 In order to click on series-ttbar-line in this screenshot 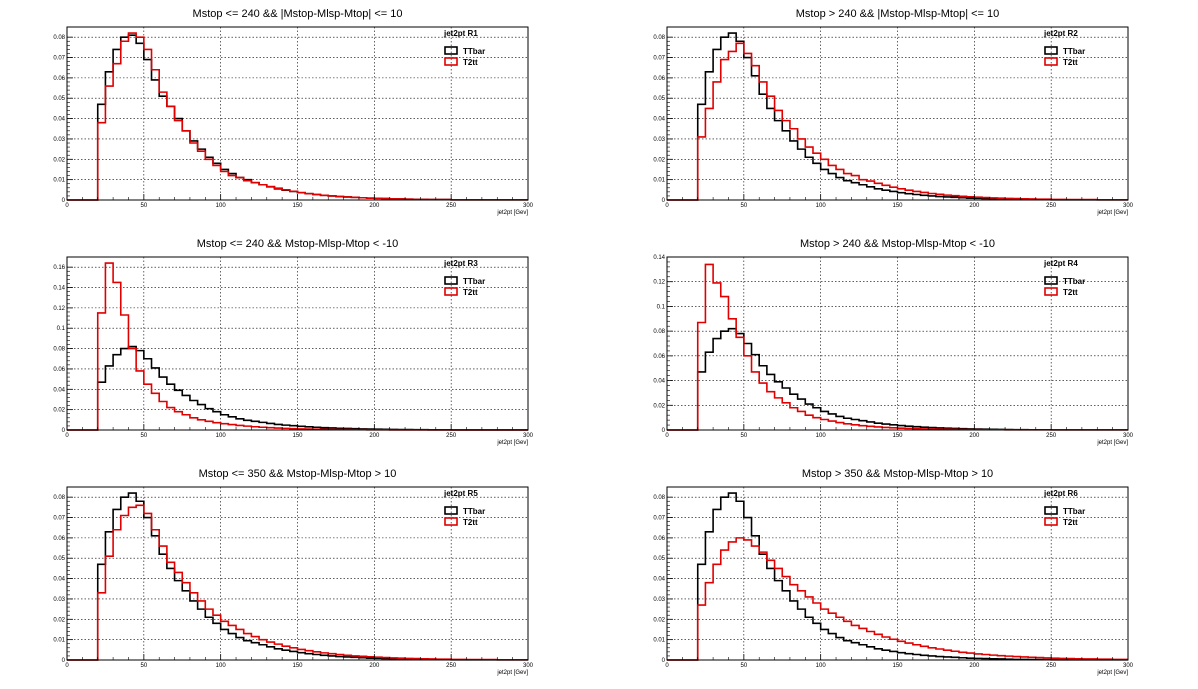, I will do `click(897, 576)`.